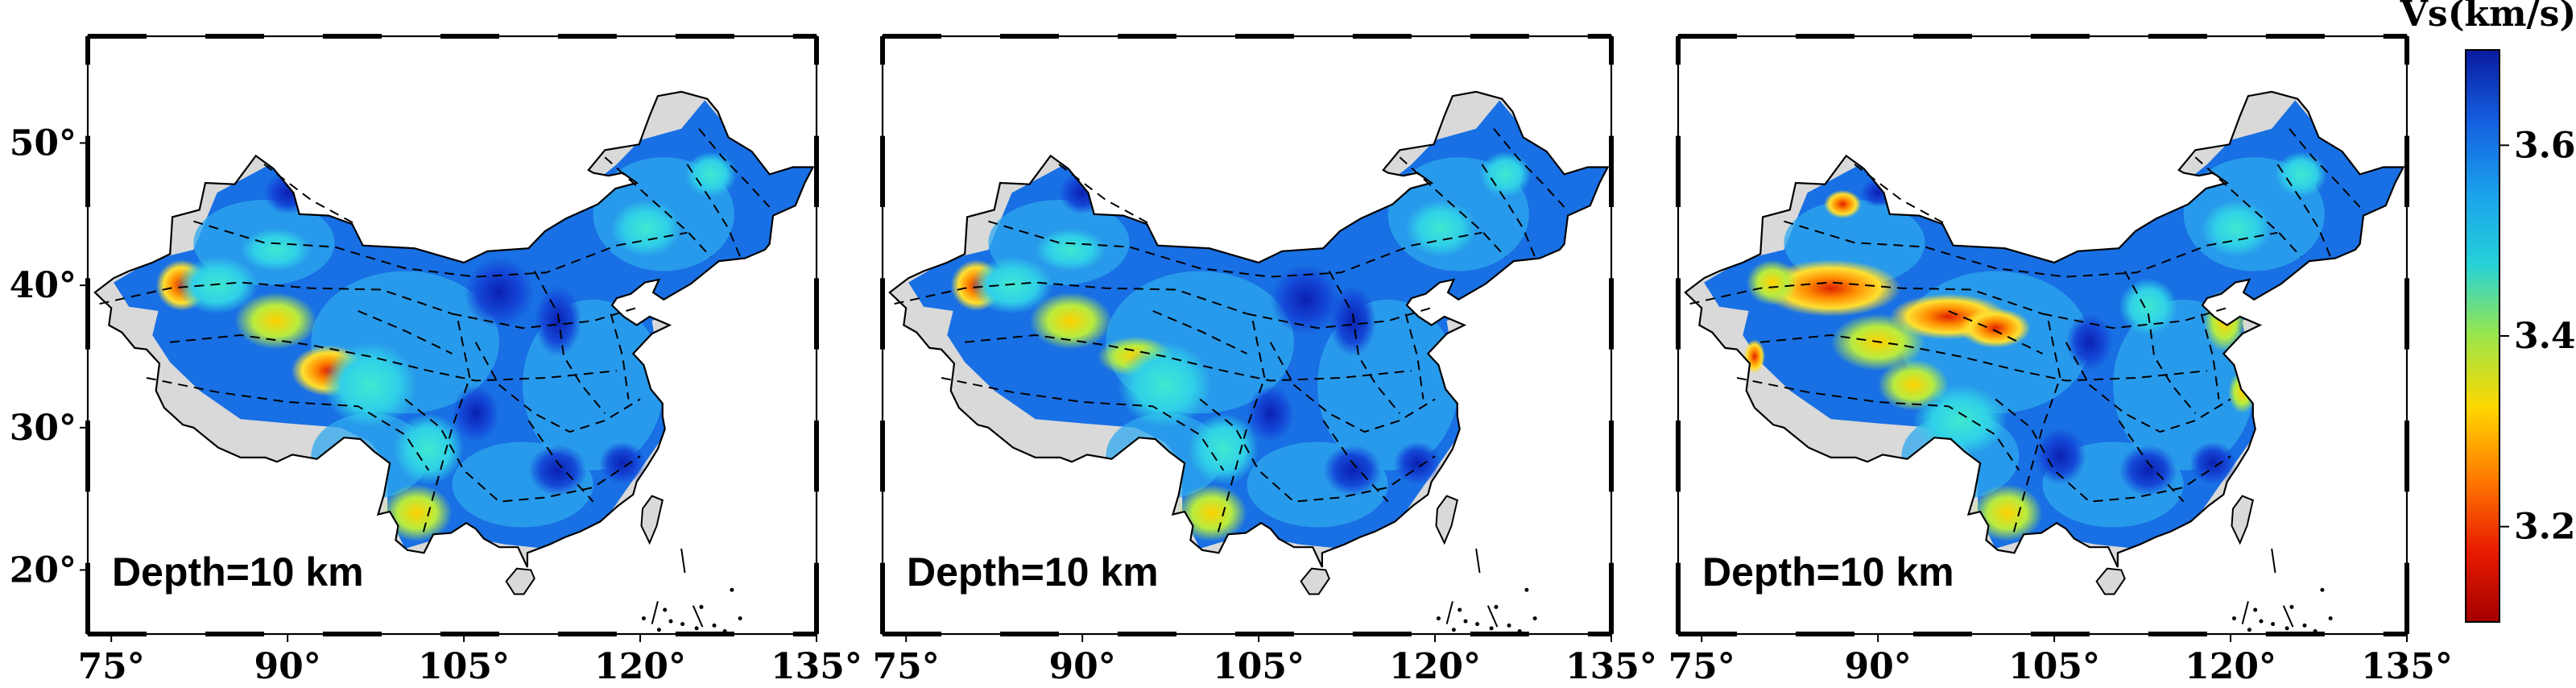  I want to click on colorbar: Vs(km/s) 3.6 3.4 3.2, so click(2488, 311).